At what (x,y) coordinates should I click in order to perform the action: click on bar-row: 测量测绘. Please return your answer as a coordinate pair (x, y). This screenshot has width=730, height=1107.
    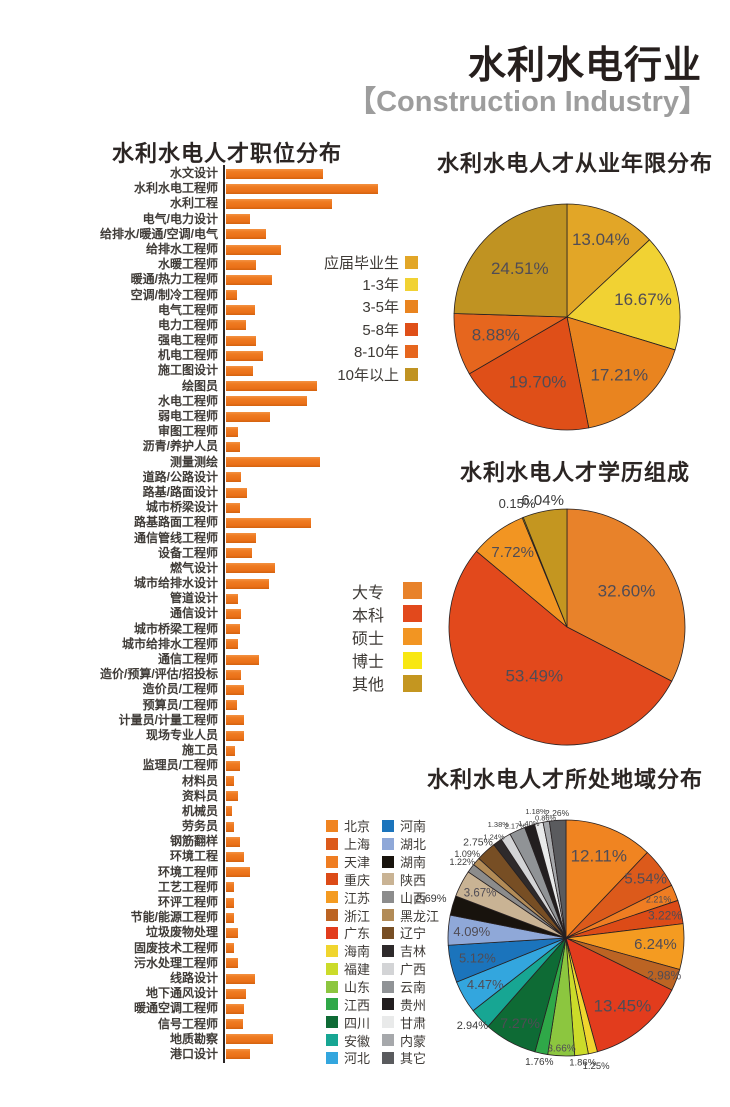
    Looking at the image, I should click on (210, 462).